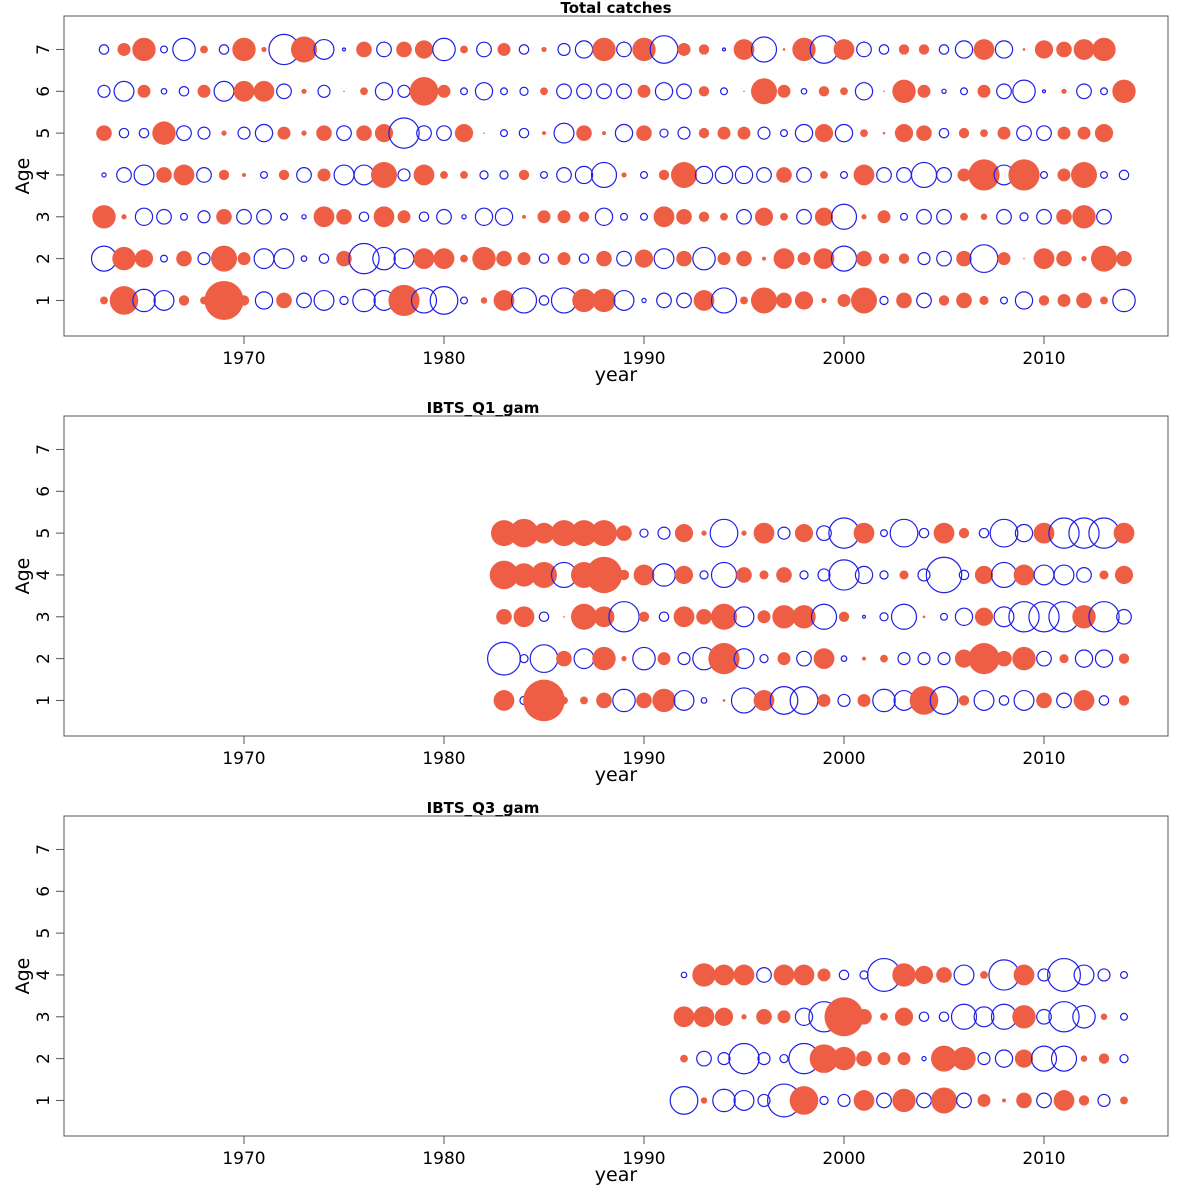 The height and width of the screenshot is (1200, 1200). I want to click on y-tick-label: 2, so click(44, 1058).